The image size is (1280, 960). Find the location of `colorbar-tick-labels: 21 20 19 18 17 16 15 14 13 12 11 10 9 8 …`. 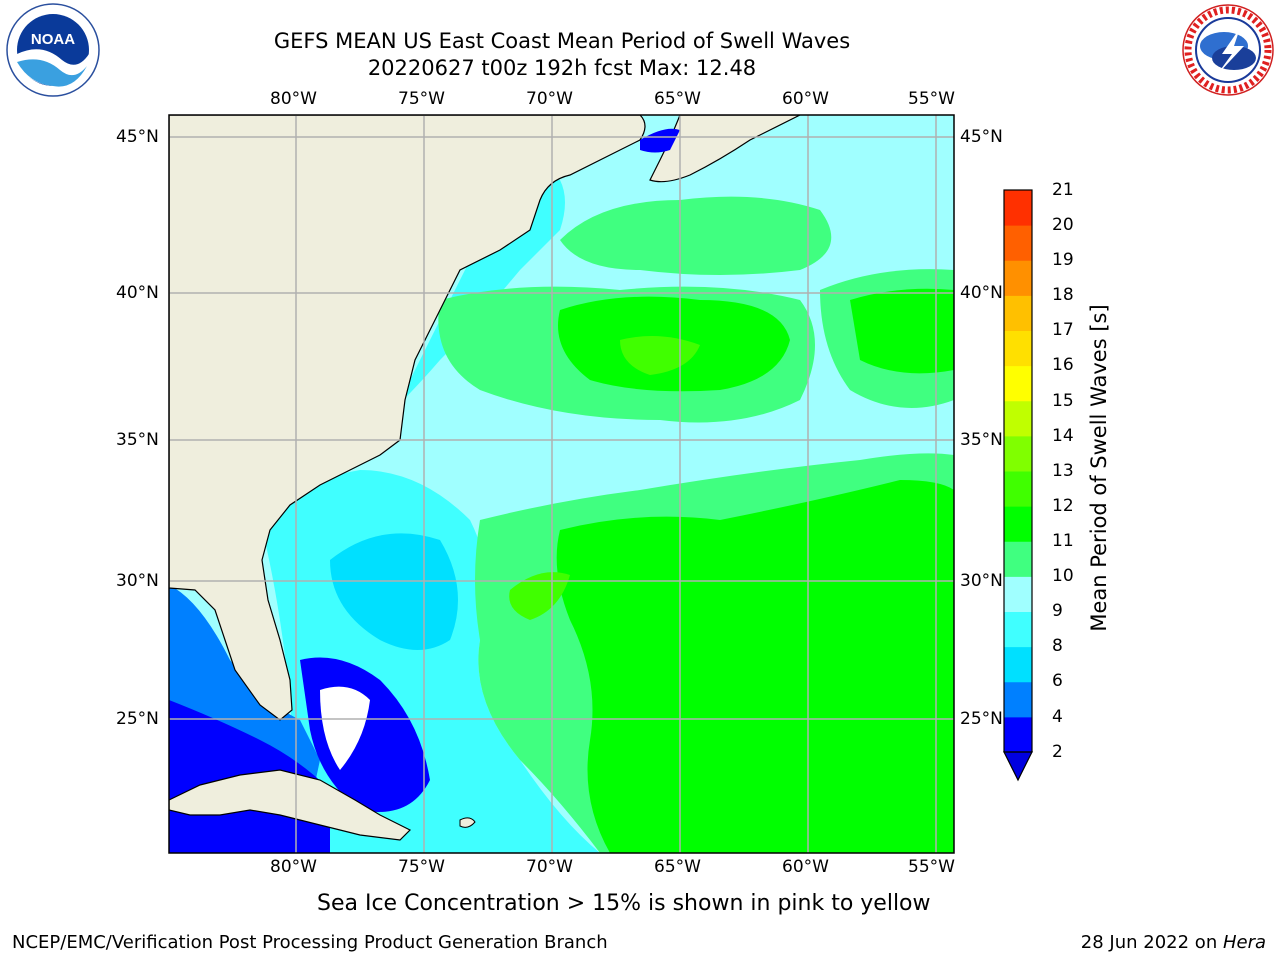

colorbar-tick-labels: 21 20 19 18 17 16 15 14 13 12 11 10 9 8 … is located at coordinates (1072, 480).